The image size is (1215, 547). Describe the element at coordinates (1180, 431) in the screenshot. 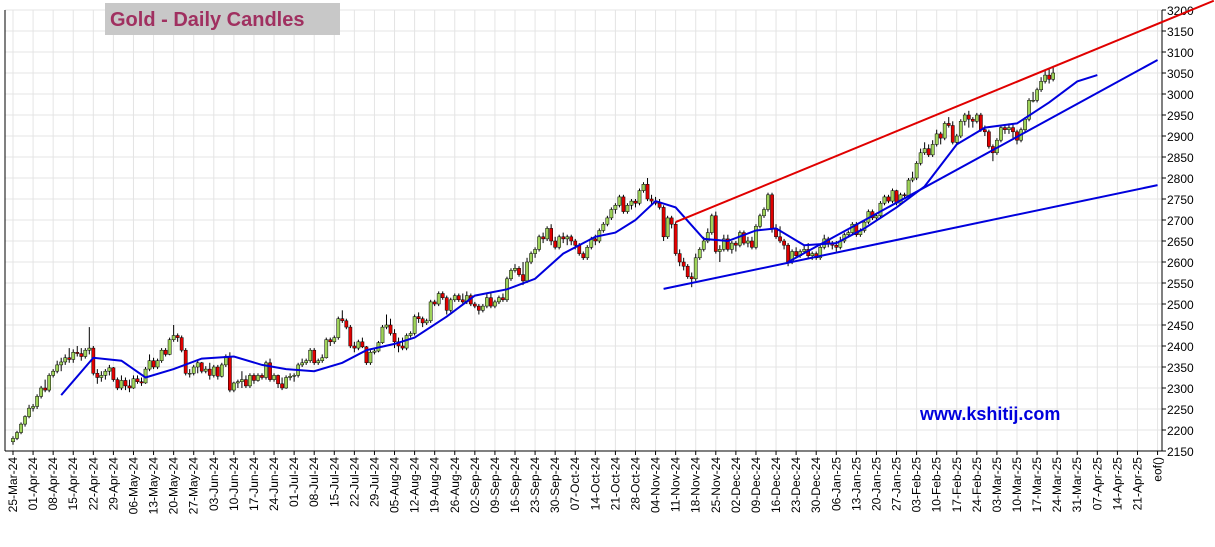

I see `y-tick-label: 2200` at that location.